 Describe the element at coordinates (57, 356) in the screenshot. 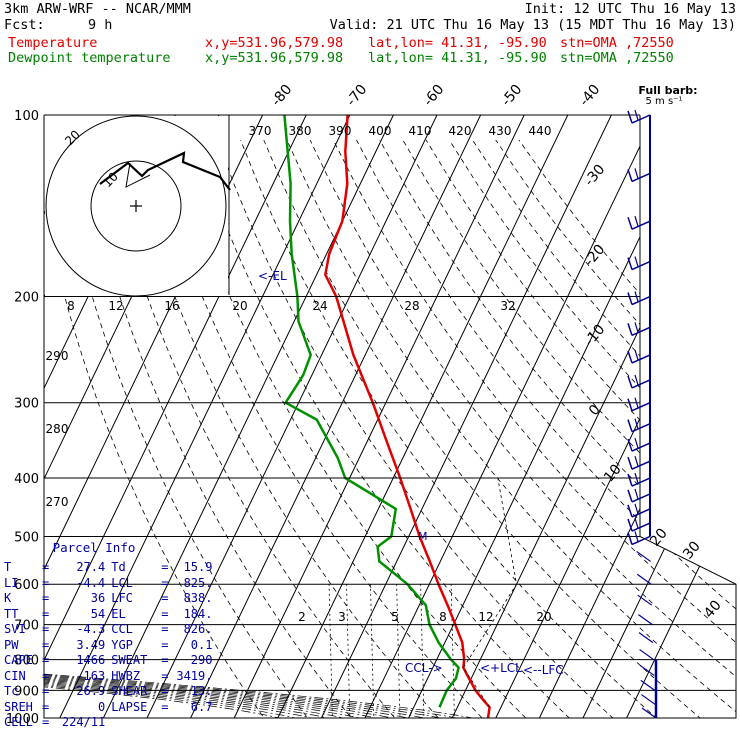

I see `theta-label: 290` at that location.